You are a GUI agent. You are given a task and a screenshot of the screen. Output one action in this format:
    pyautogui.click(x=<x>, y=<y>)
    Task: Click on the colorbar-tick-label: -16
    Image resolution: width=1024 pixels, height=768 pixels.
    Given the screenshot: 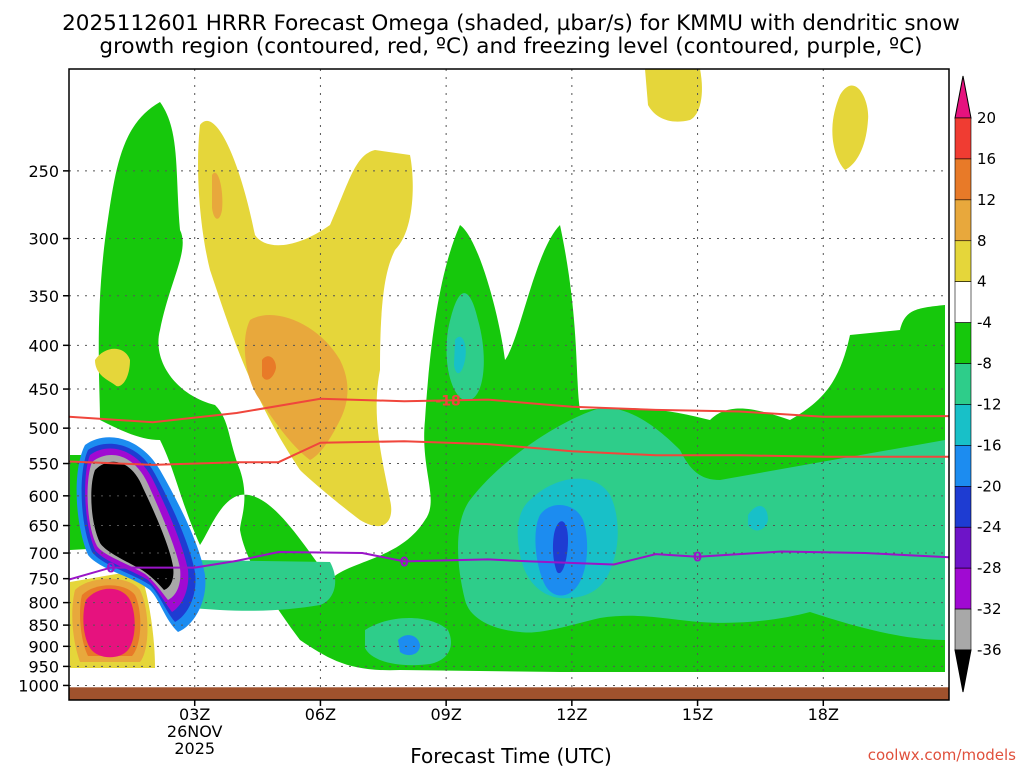 What is the action you would take?
    pyautogui.click(x=989, y=445)
    